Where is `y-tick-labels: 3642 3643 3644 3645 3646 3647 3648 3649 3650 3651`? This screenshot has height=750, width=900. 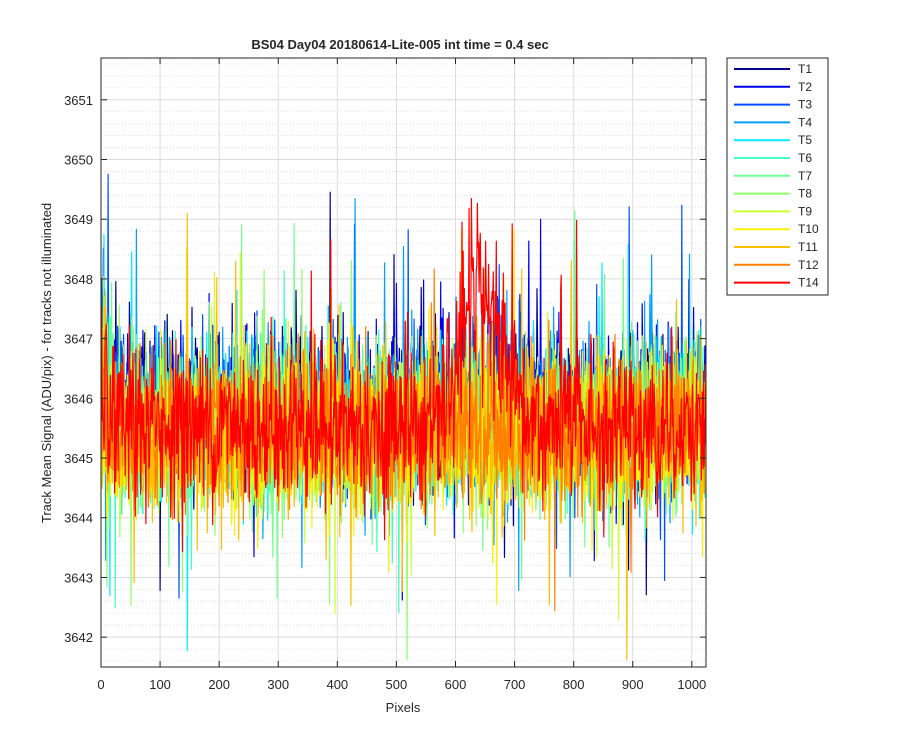
y-tick-labels: 3642 3643 3644 3645 3646 3647 3648 3649 3650 3651 is located at coordinates (78, 369).